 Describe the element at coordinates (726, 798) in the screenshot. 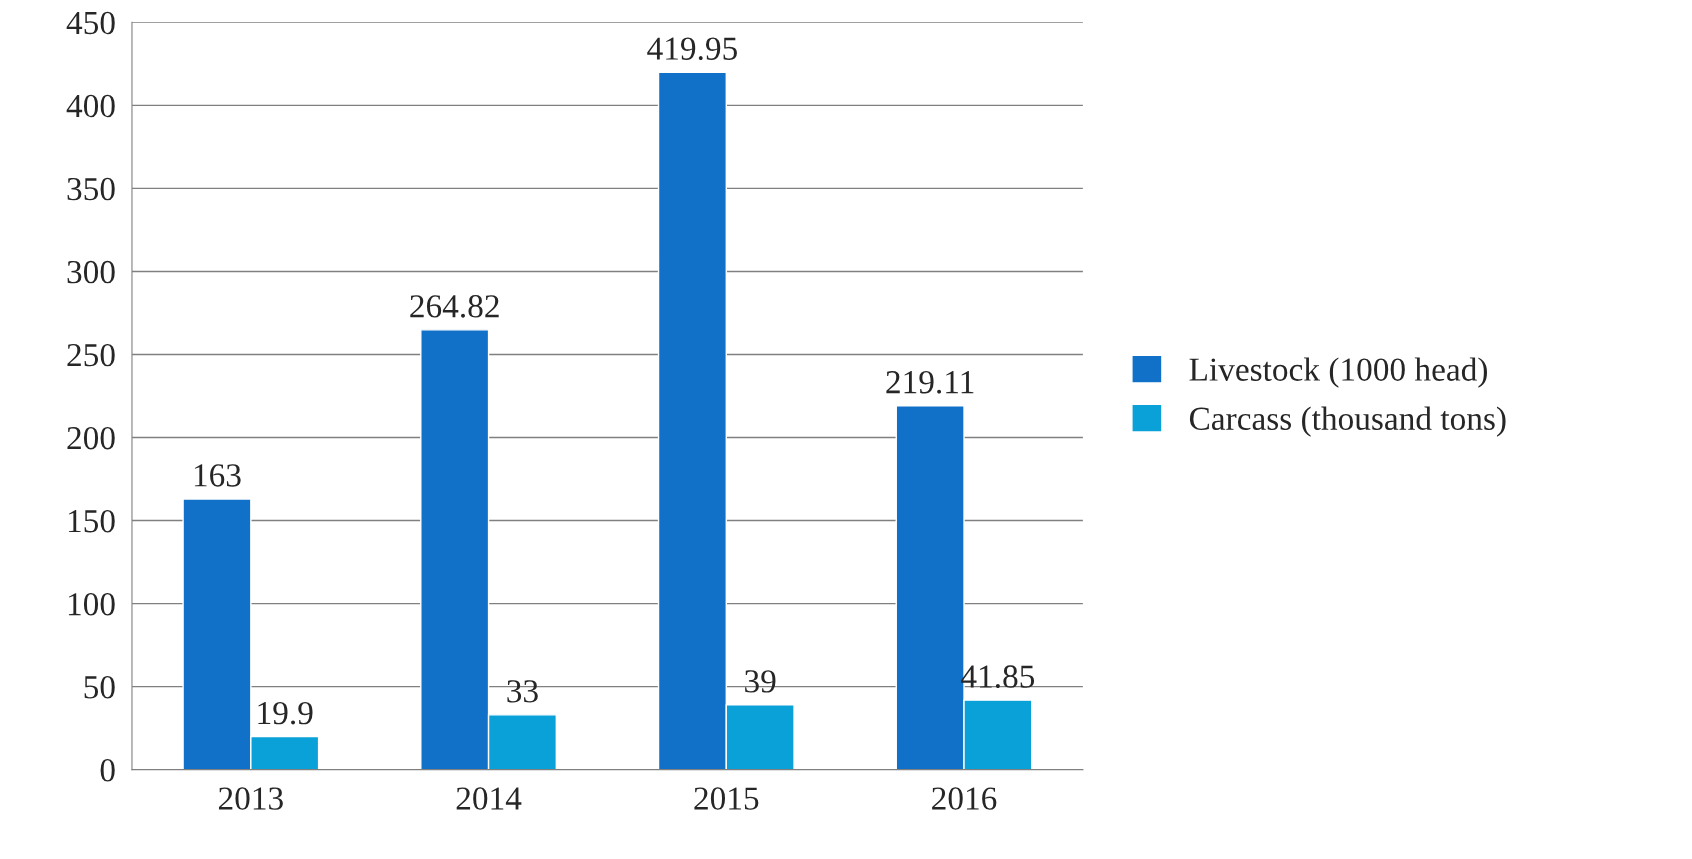

I see `x-tick-label: 2015` at that location.